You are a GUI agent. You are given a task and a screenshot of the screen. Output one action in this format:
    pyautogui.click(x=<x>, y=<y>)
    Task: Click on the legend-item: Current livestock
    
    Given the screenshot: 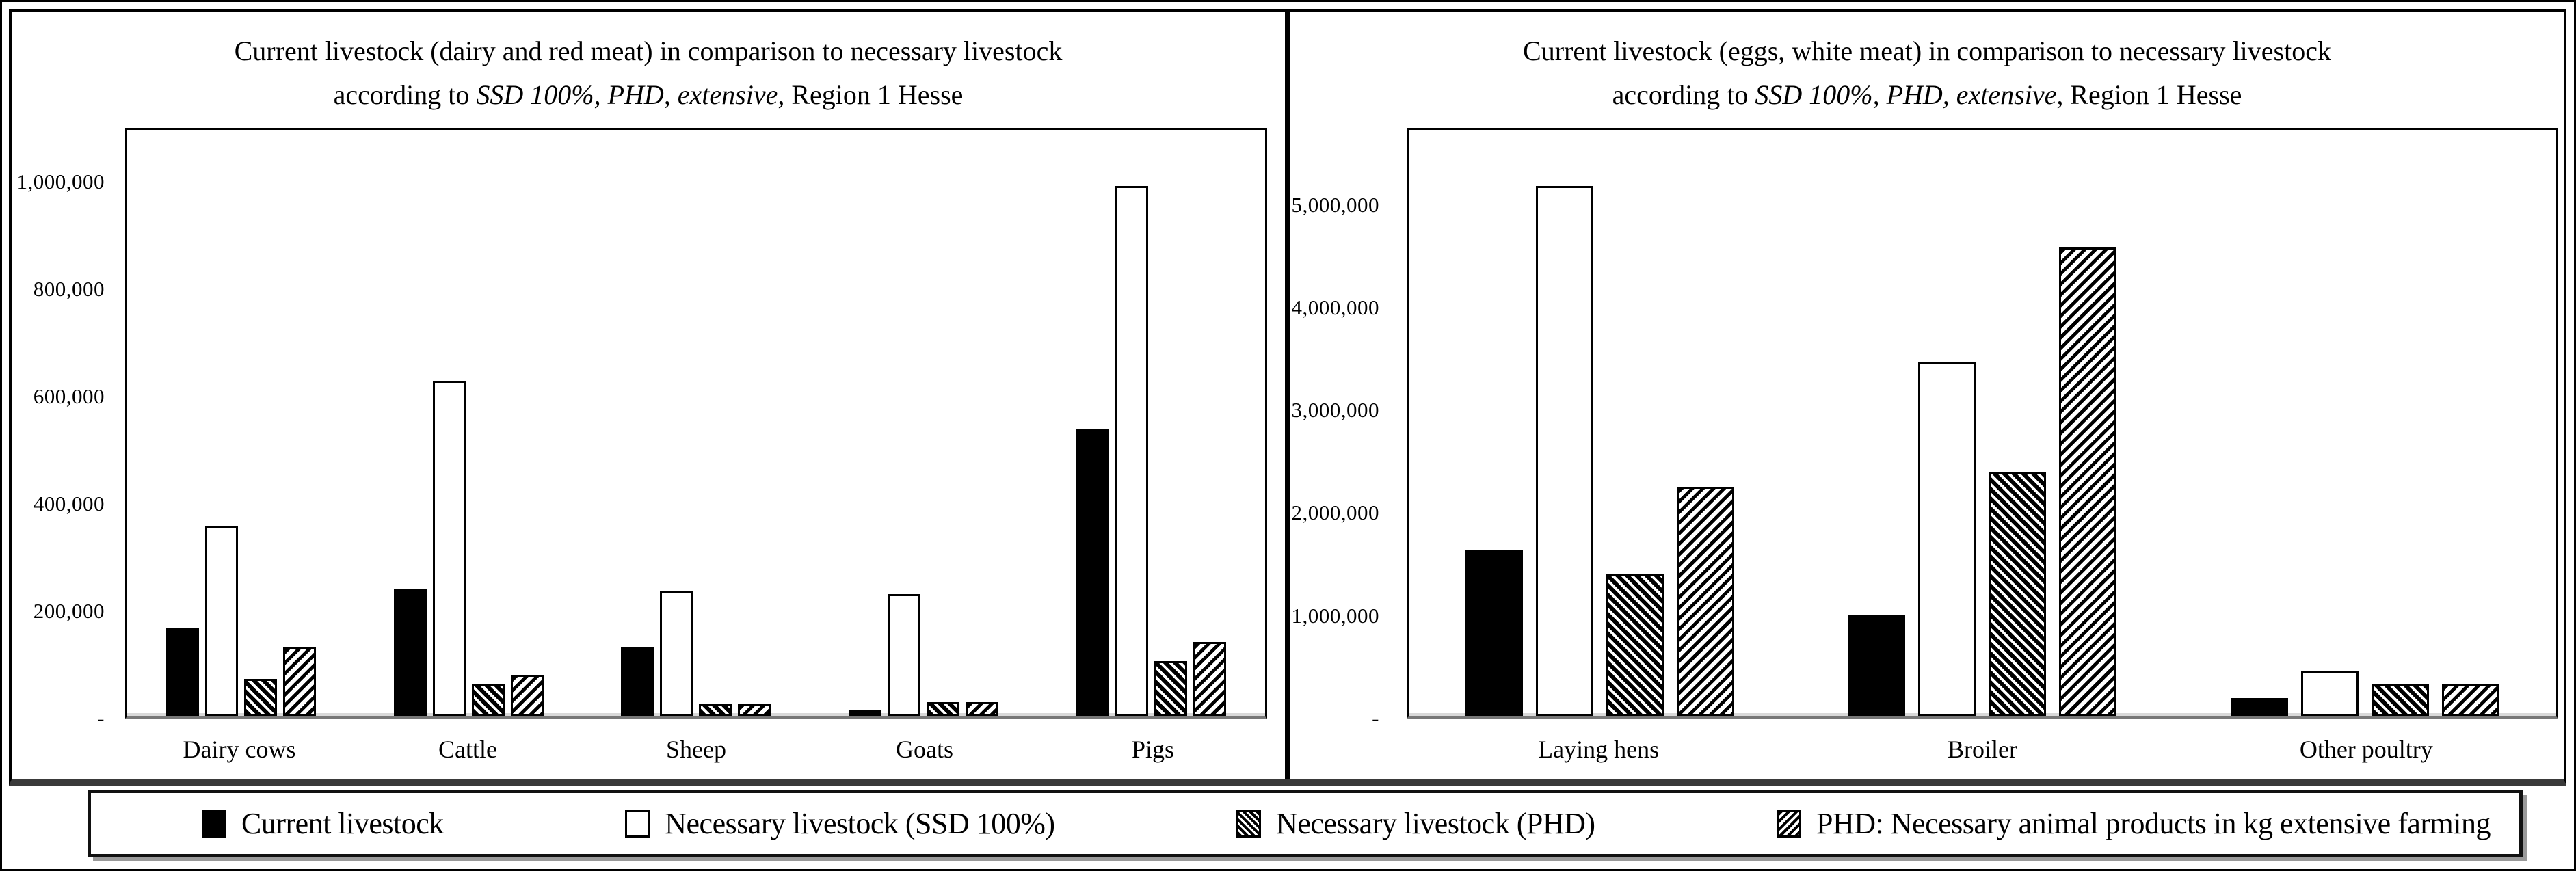 What is the action you would take?
    pyautogui.click(x=323, y=823)
    